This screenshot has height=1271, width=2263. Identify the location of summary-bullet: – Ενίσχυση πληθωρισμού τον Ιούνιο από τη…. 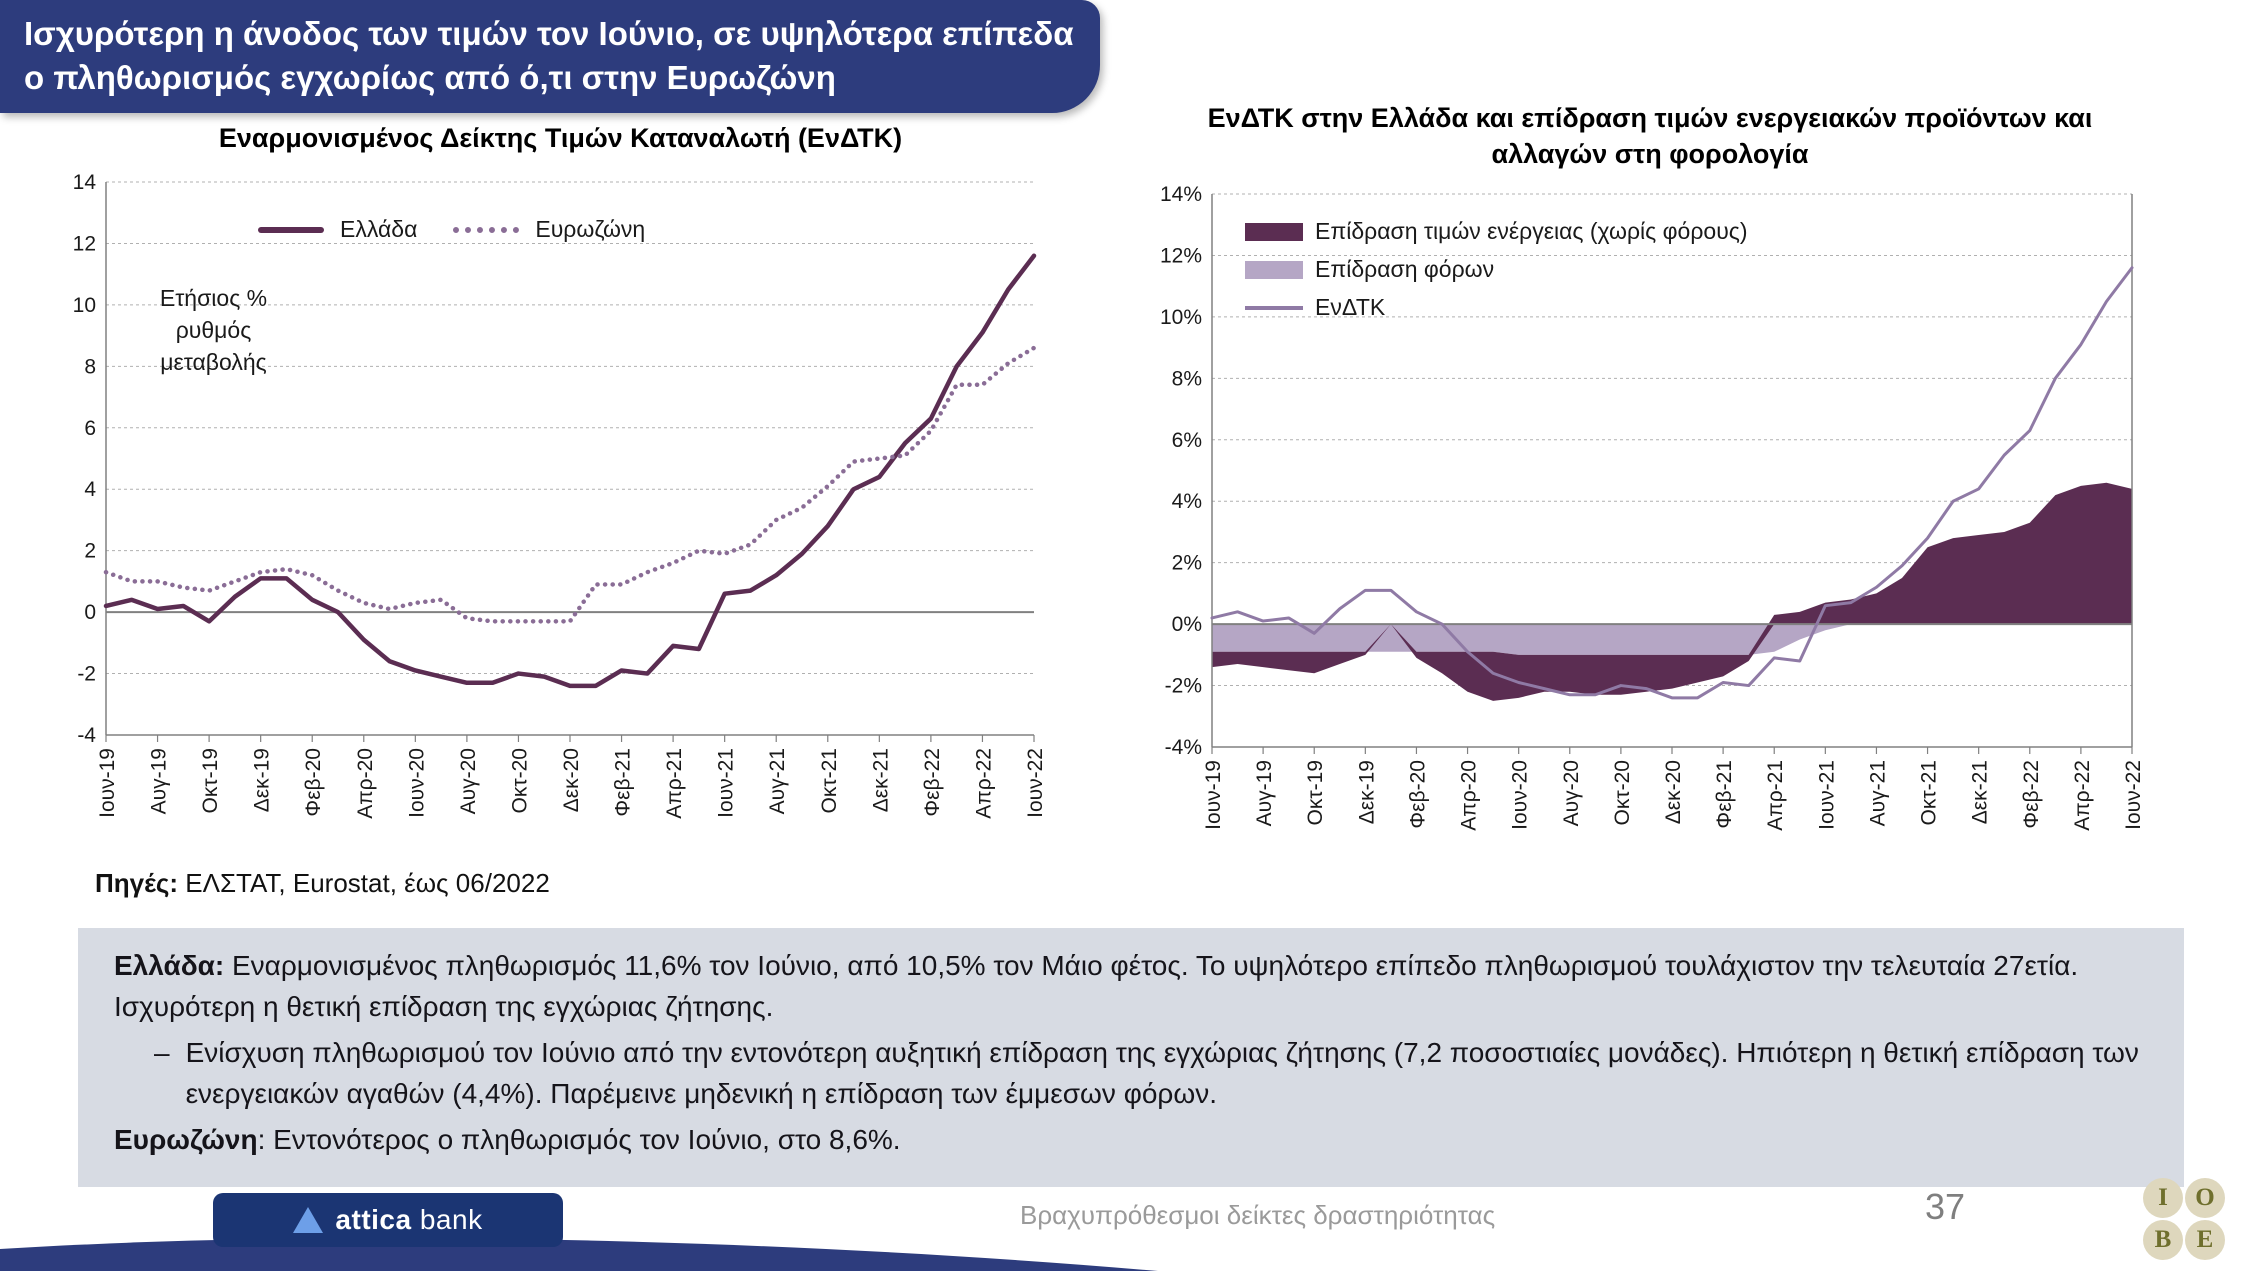
(1135, 1073).